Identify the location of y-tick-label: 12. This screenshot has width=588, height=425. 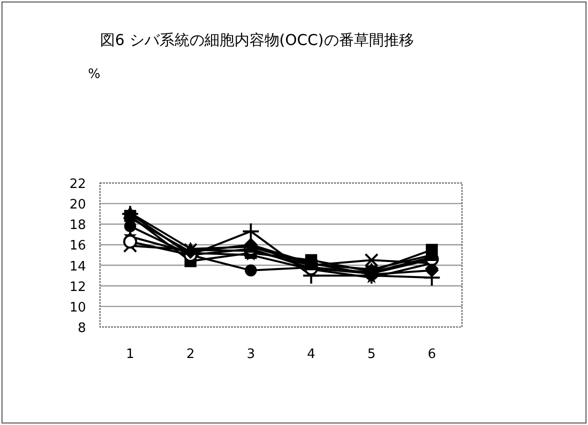
(77, 287).